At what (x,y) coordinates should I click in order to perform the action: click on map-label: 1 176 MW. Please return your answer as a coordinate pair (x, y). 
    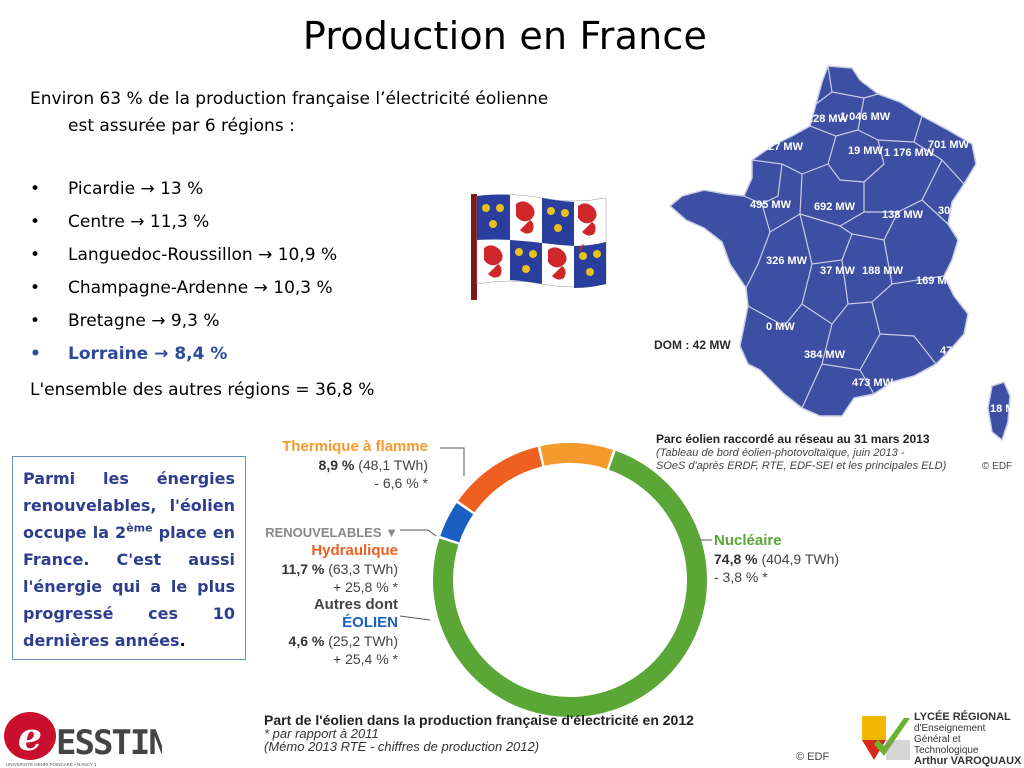
    Looking at the image, I should click on (909, 153).